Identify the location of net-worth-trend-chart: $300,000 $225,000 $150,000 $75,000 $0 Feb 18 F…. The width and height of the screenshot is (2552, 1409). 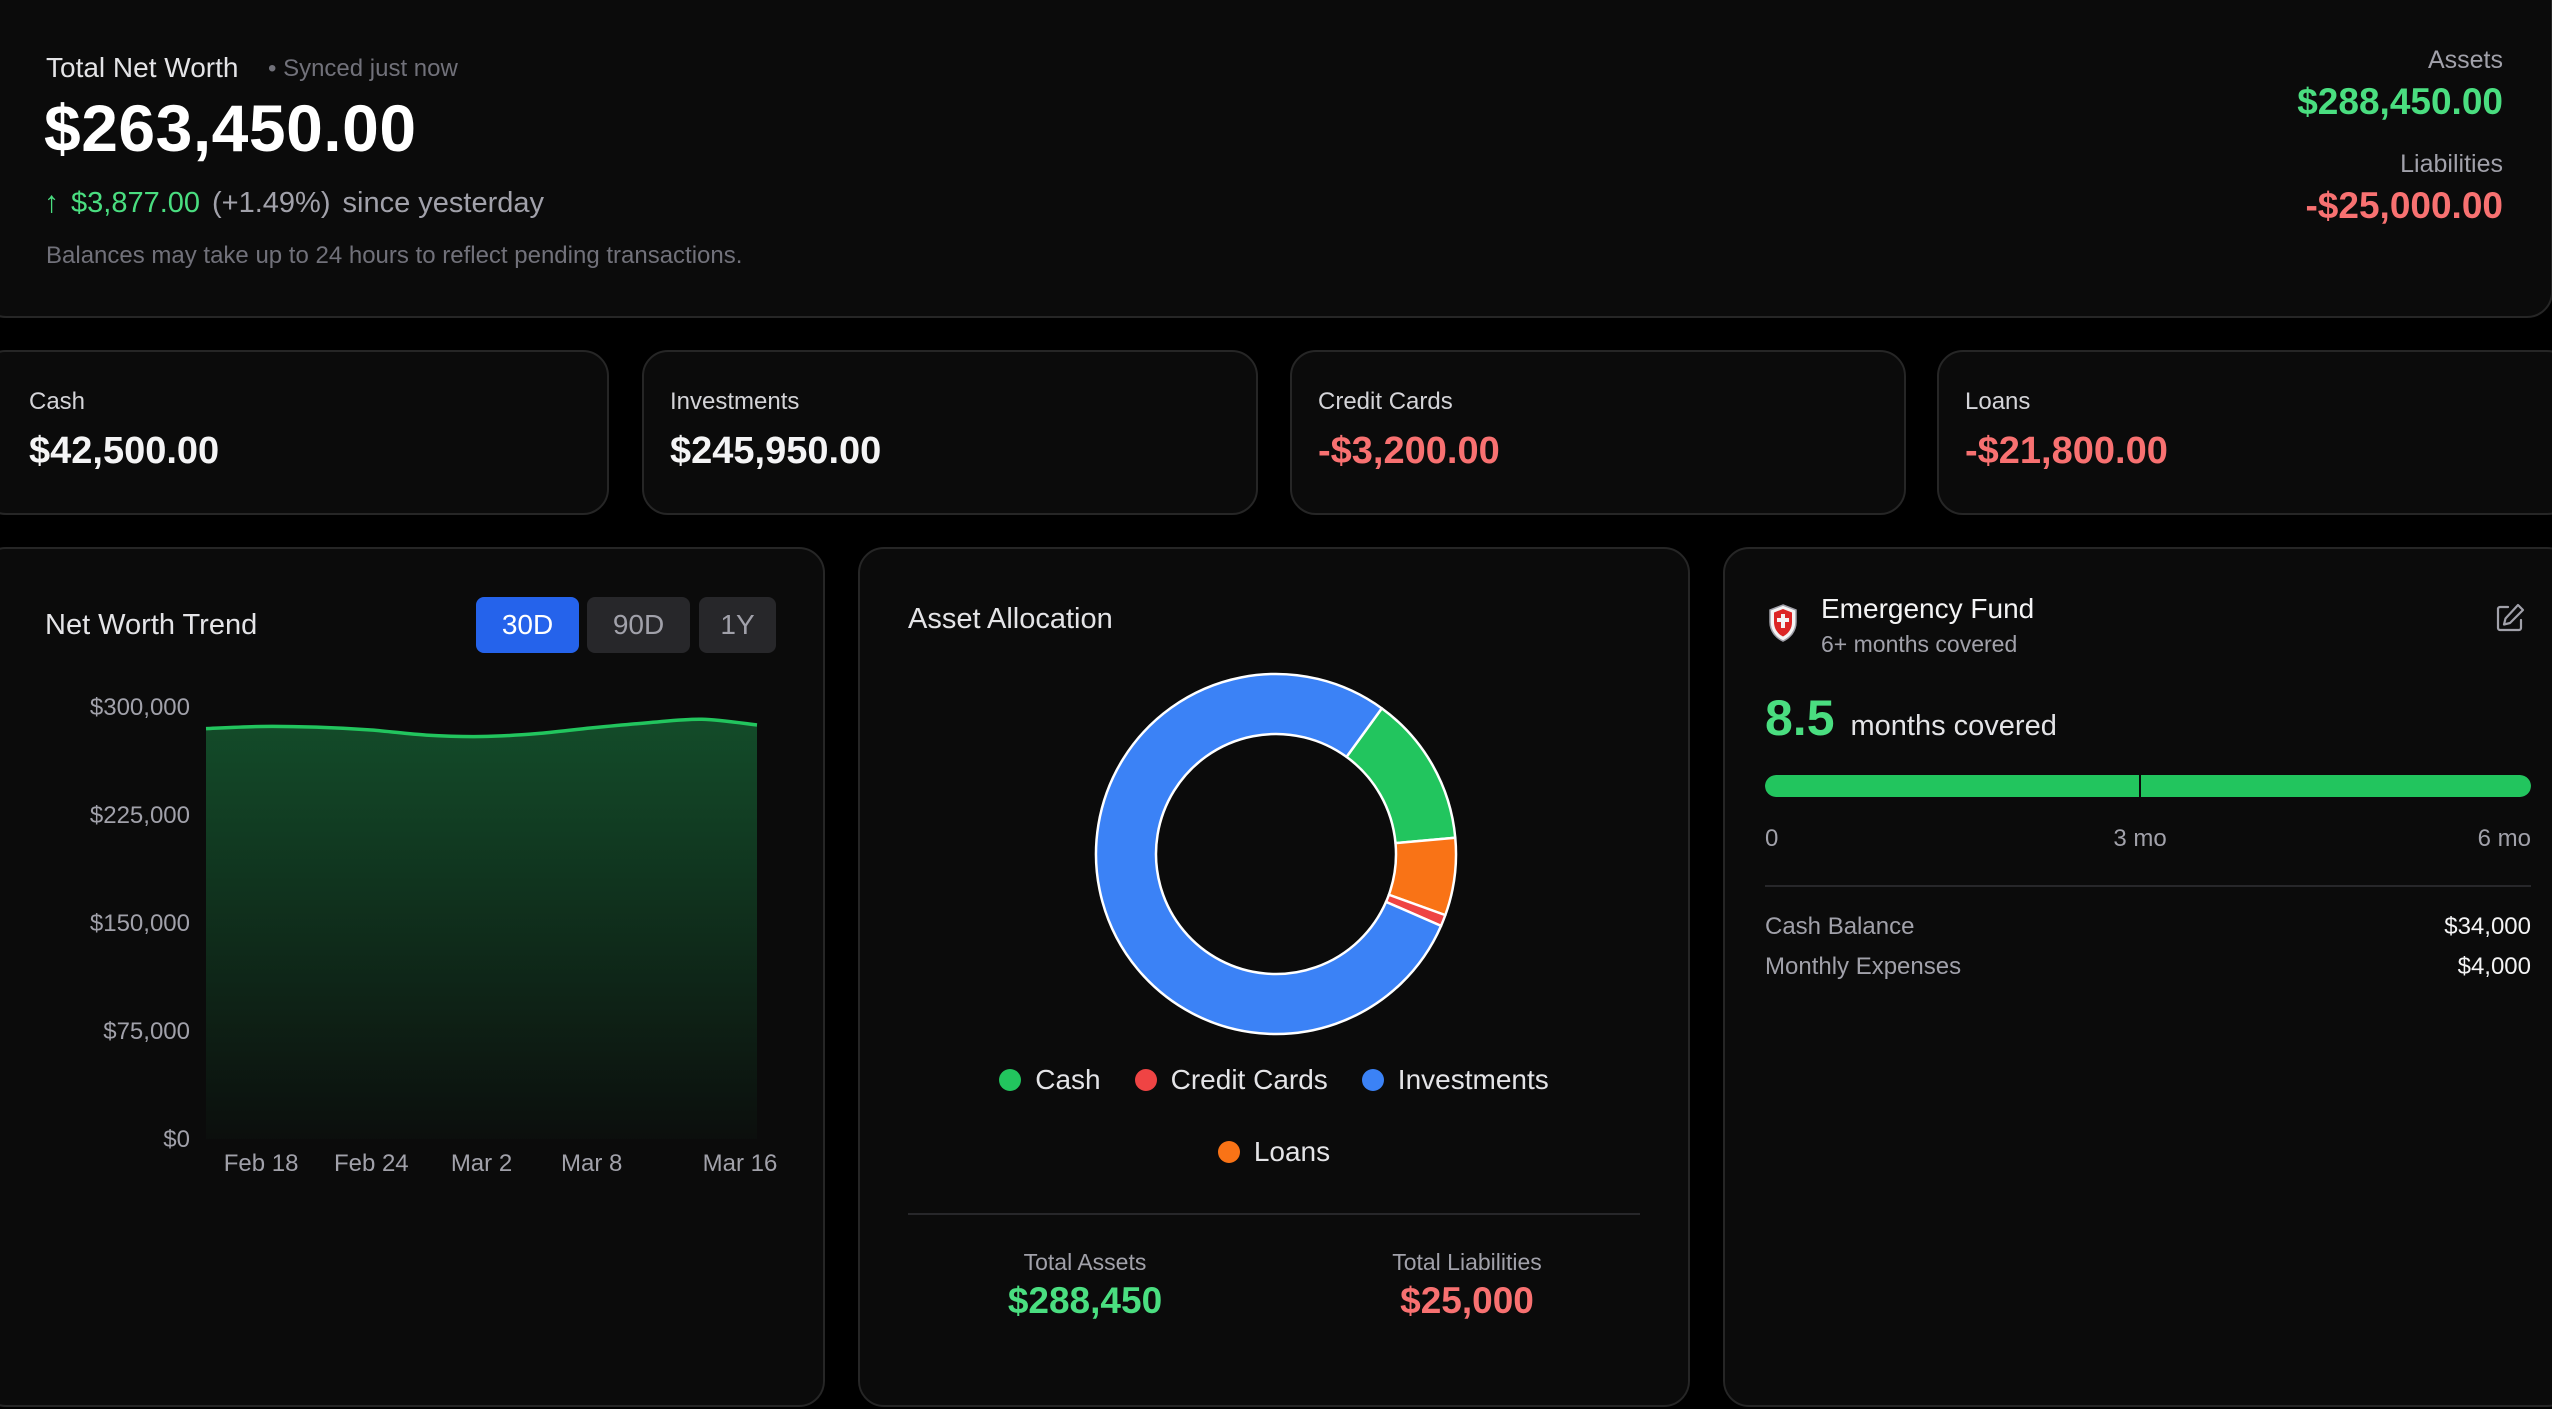
(434, 935).